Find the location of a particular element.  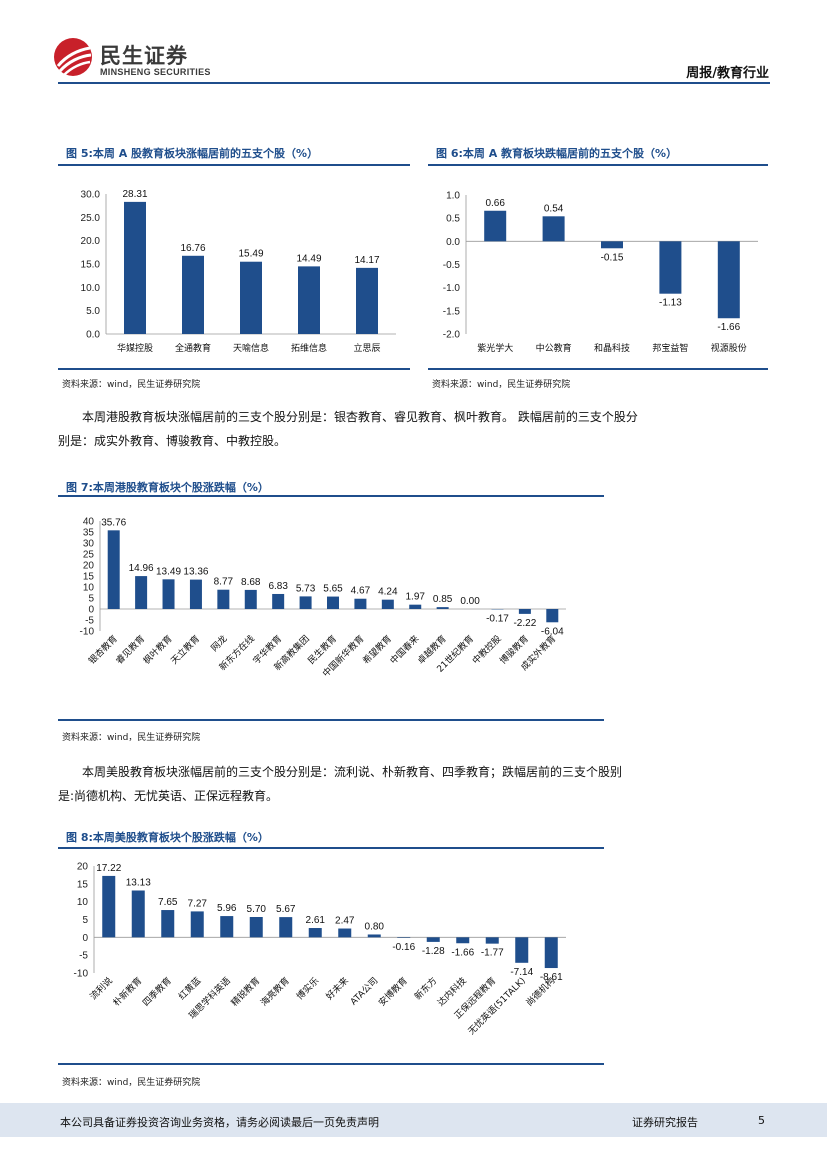

fig7-category-label: 希望教育 is located at coordinates (377, 650).